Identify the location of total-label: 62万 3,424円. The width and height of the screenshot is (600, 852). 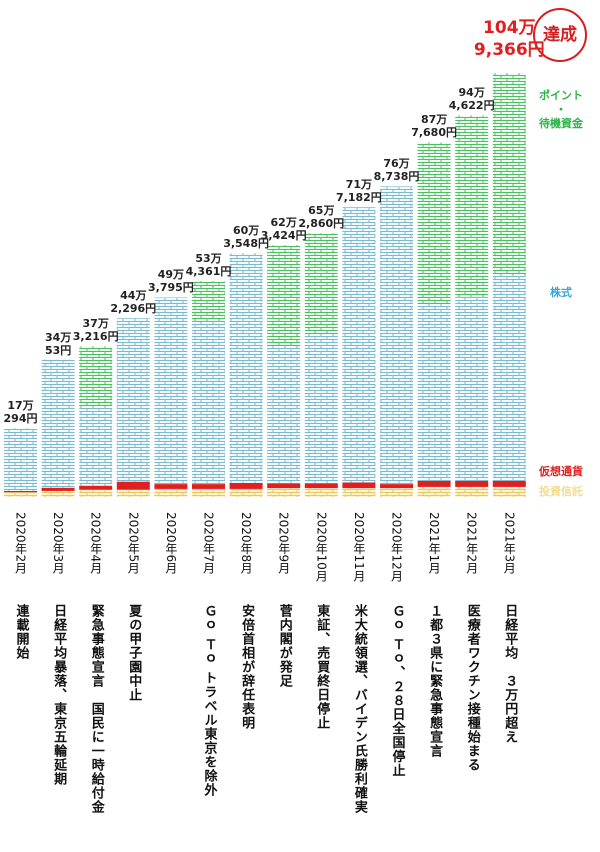
(283, 229).